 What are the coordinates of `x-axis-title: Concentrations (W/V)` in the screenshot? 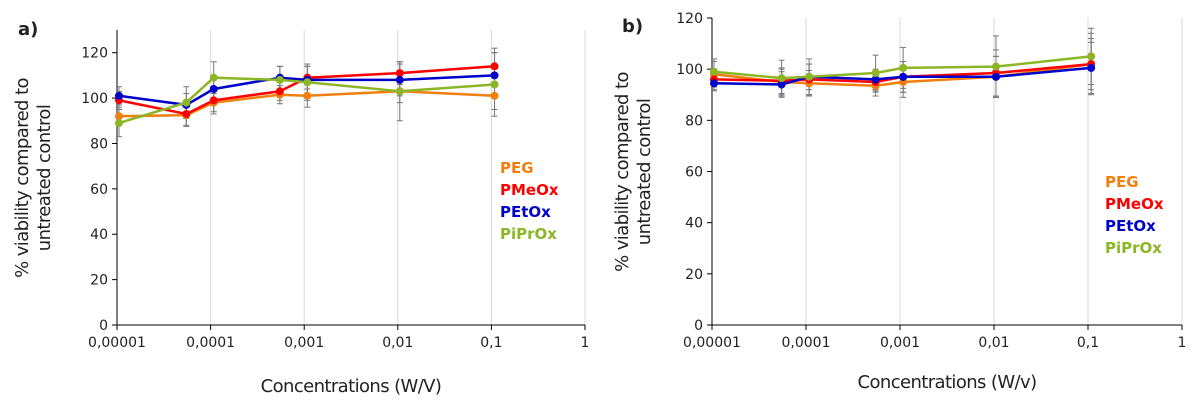 It's located at (351, 386).